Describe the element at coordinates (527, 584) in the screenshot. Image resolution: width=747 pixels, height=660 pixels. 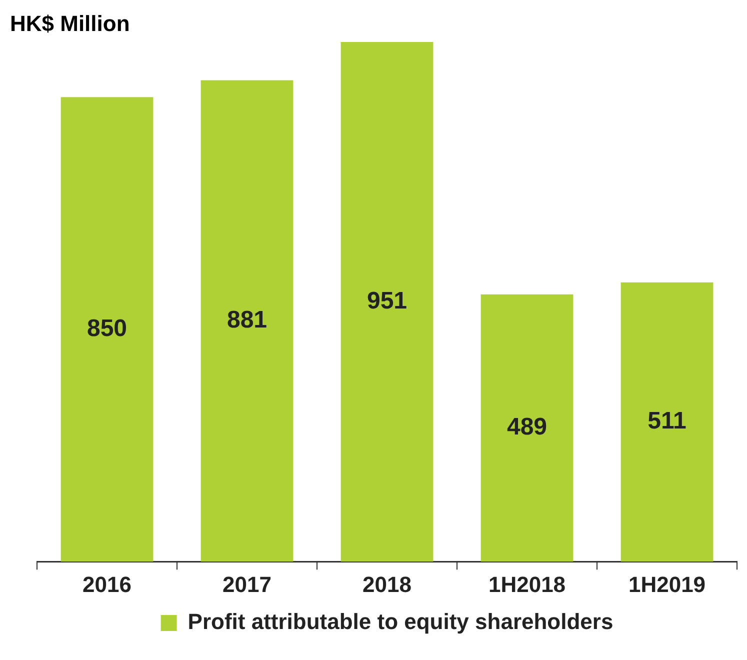
I see `x-tick-label: 1H2018` at that location.